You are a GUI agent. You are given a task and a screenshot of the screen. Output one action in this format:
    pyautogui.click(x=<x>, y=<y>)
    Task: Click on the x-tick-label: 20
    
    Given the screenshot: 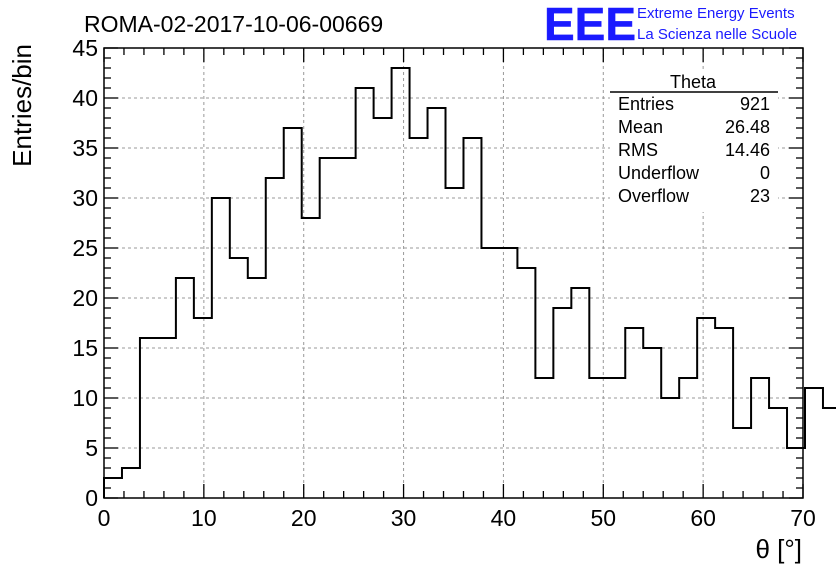 What is the action you would take?
    pyautogui.click(x=304, y=518)
    